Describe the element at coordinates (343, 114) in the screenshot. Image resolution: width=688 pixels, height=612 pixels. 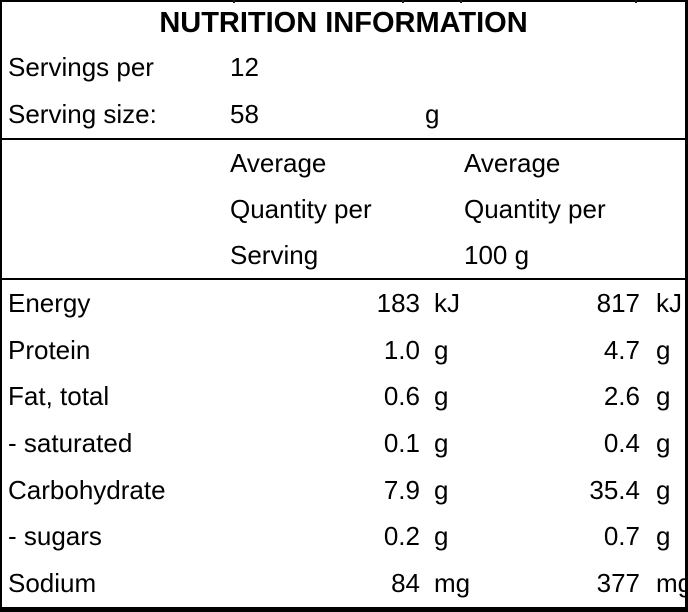
I see `serving-size-row: Serving size: 58 g` at that location.